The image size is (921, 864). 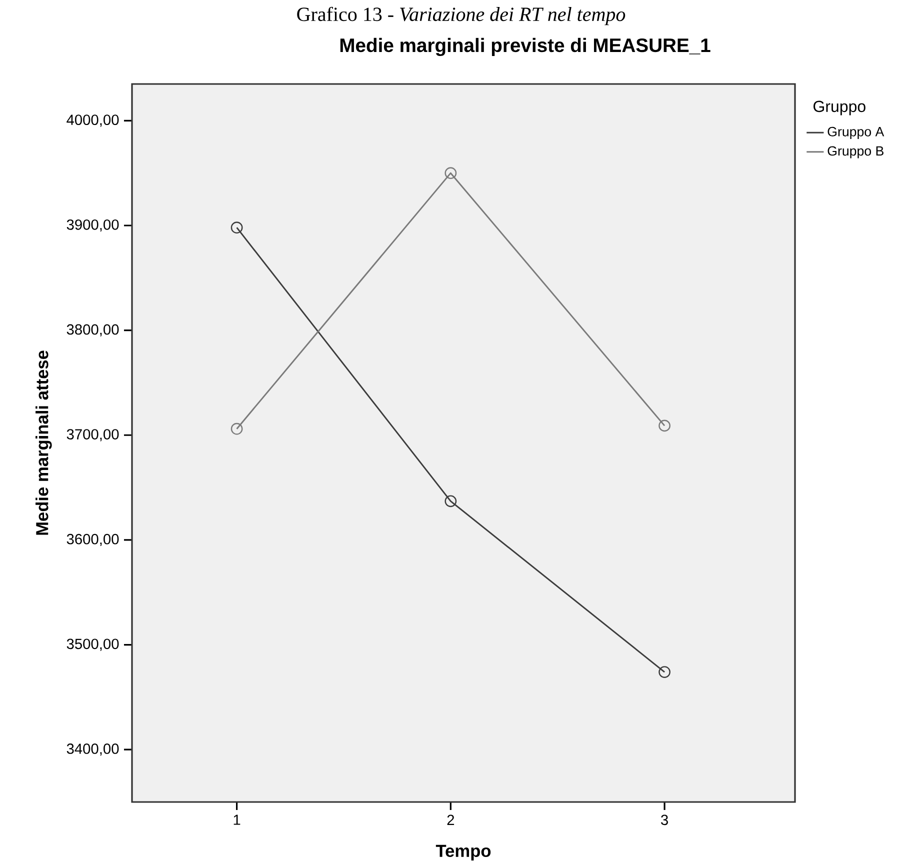 I want to click on y-tick-label: 3800,00, so click(x=92, y=330).